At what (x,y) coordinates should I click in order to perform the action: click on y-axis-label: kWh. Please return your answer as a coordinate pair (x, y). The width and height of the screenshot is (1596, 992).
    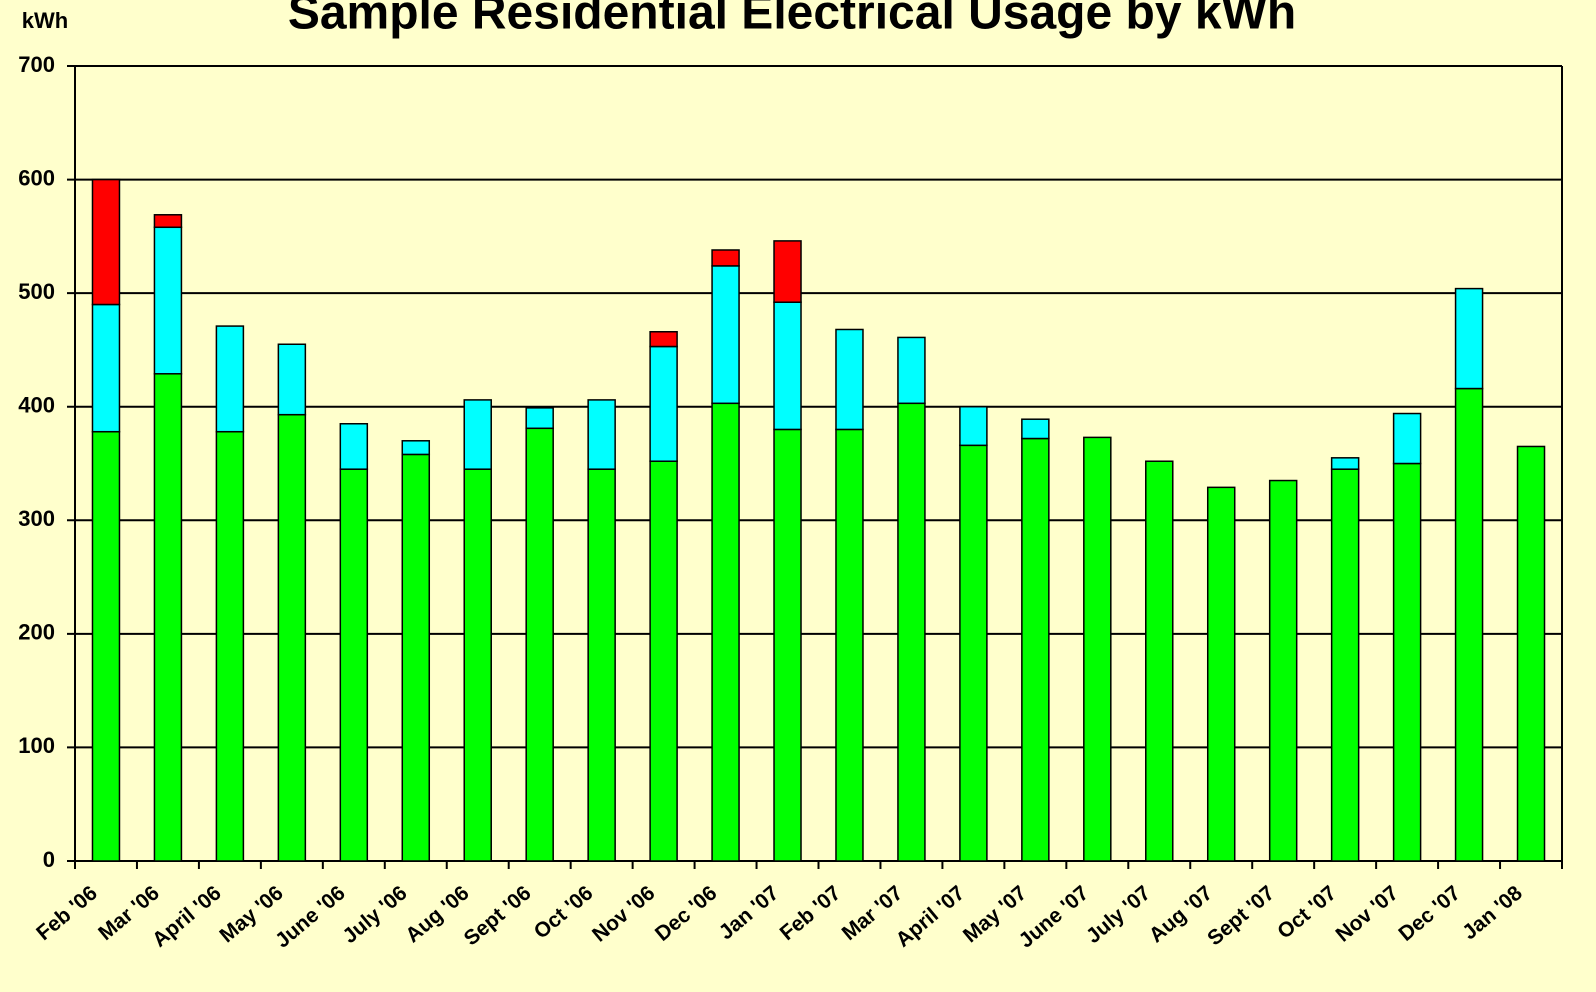
    Looking at the image, I should click on (45, 20).